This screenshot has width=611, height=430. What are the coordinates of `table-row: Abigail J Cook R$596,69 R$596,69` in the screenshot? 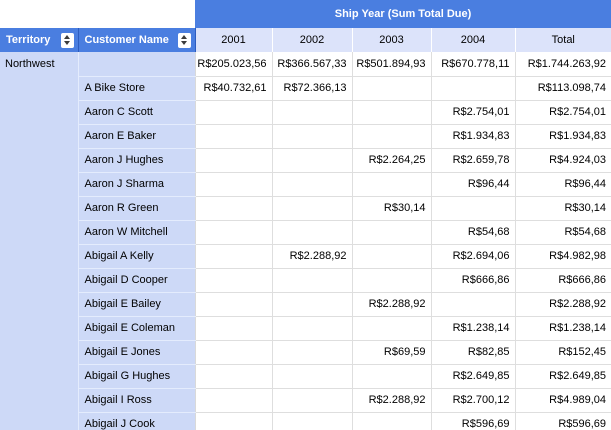 It's located at (305, 421).